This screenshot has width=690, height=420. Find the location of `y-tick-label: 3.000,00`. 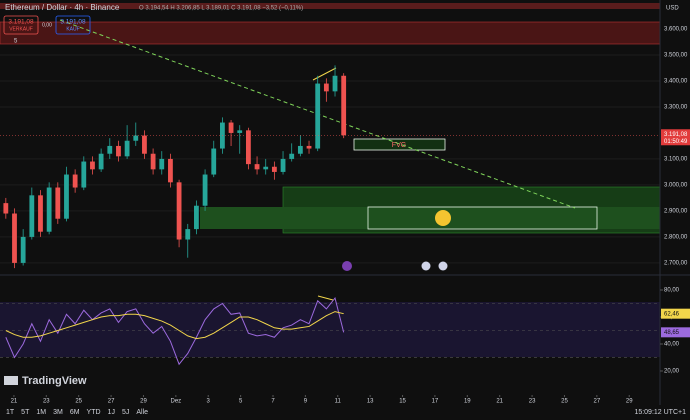

y-tick-label: 3.000,00 is located at coordinates (676, 186).